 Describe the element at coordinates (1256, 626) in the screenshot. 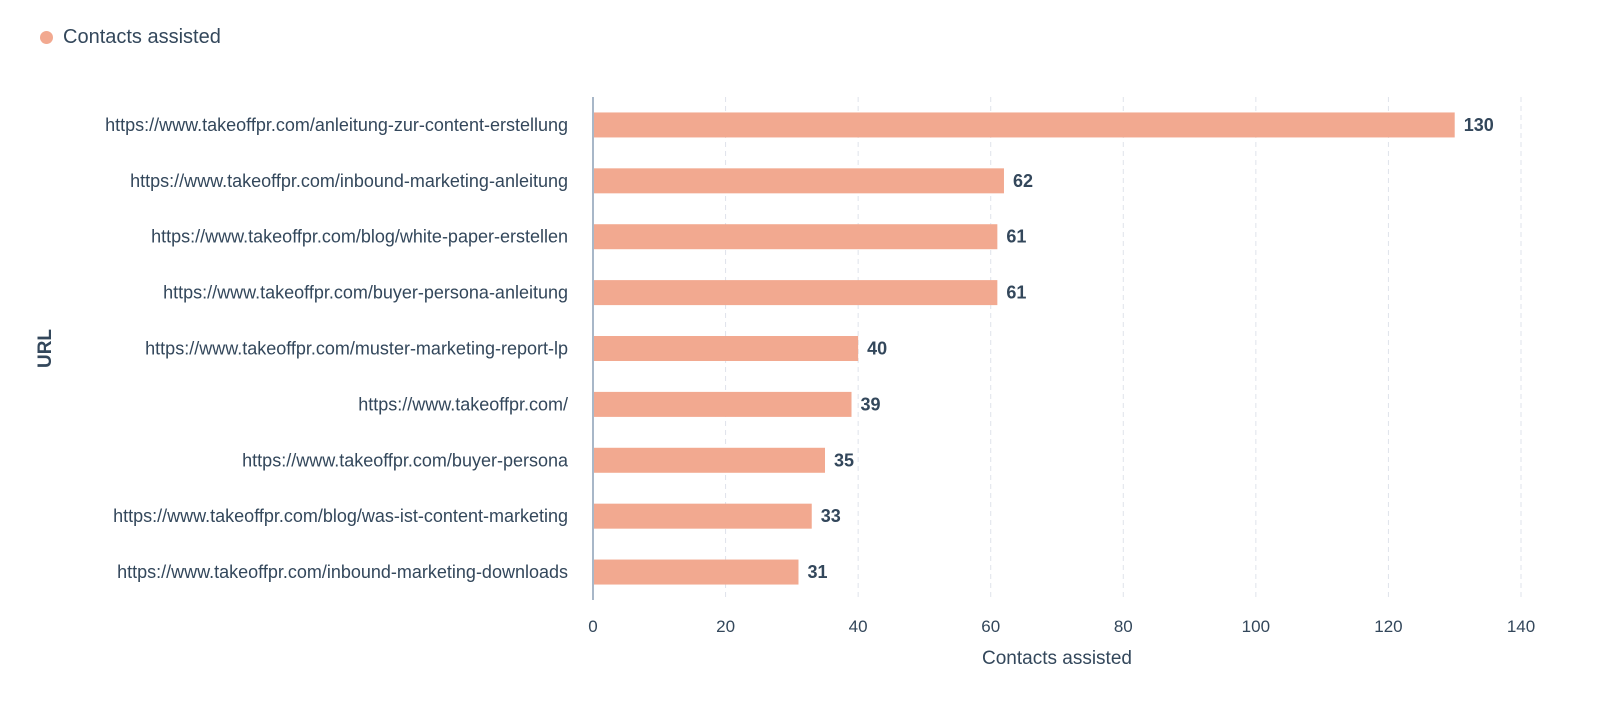

I see `x-tick-label: 100` at that location.